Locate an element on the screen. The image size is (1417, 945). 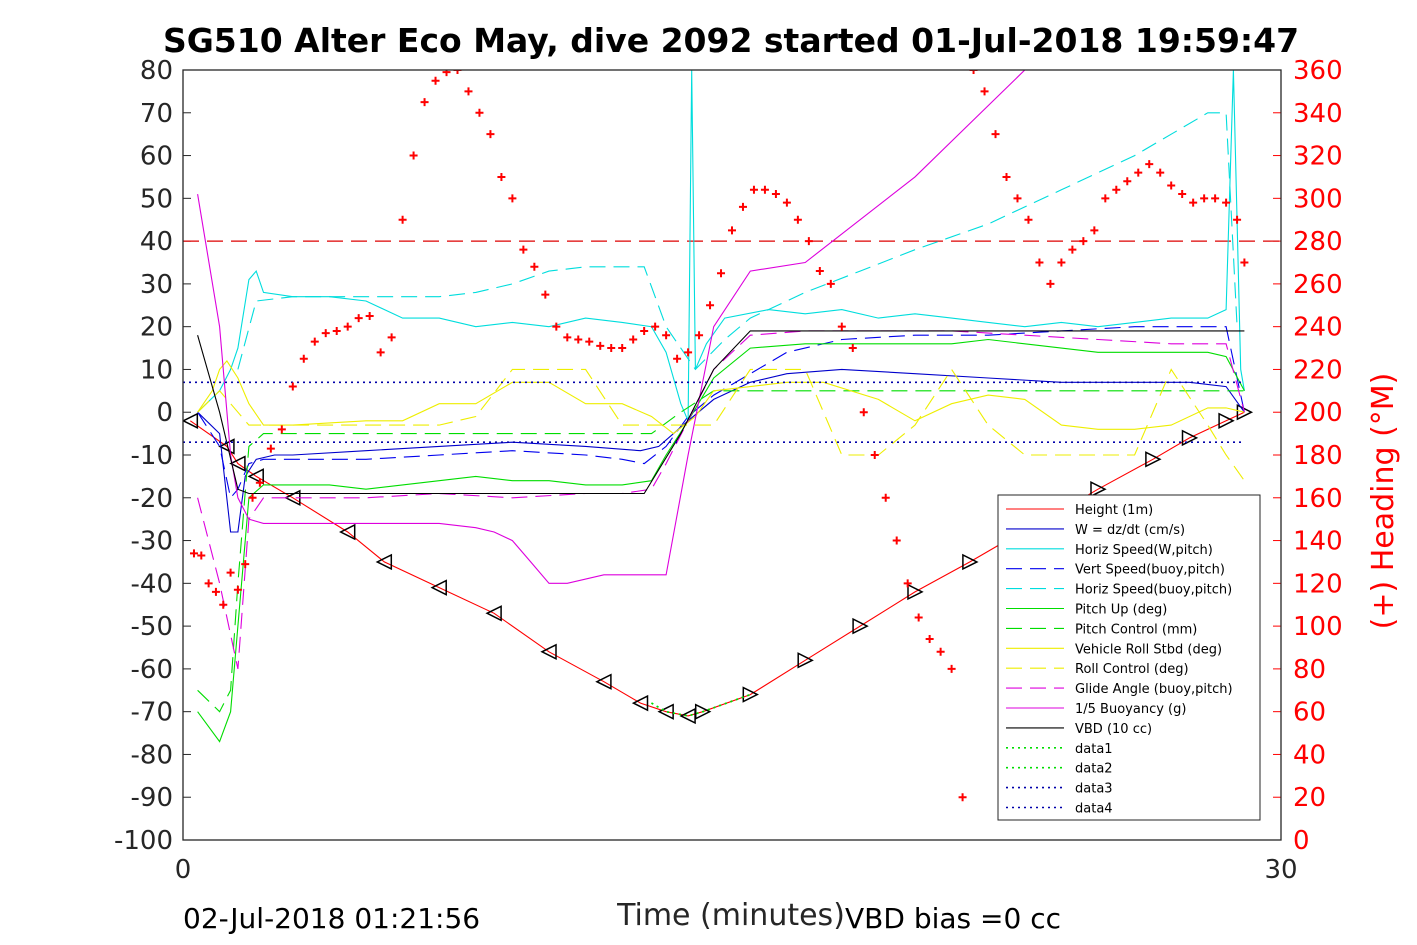
left-tick-label: -100 is located at coordinates (143, 841).